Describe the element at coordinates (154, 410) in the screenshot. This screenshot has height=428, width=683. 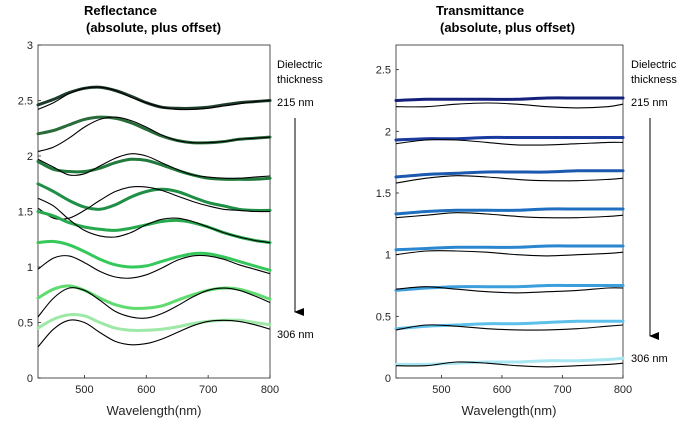
I see `reflectance-x-label: Wavelength(nm)` at that location.